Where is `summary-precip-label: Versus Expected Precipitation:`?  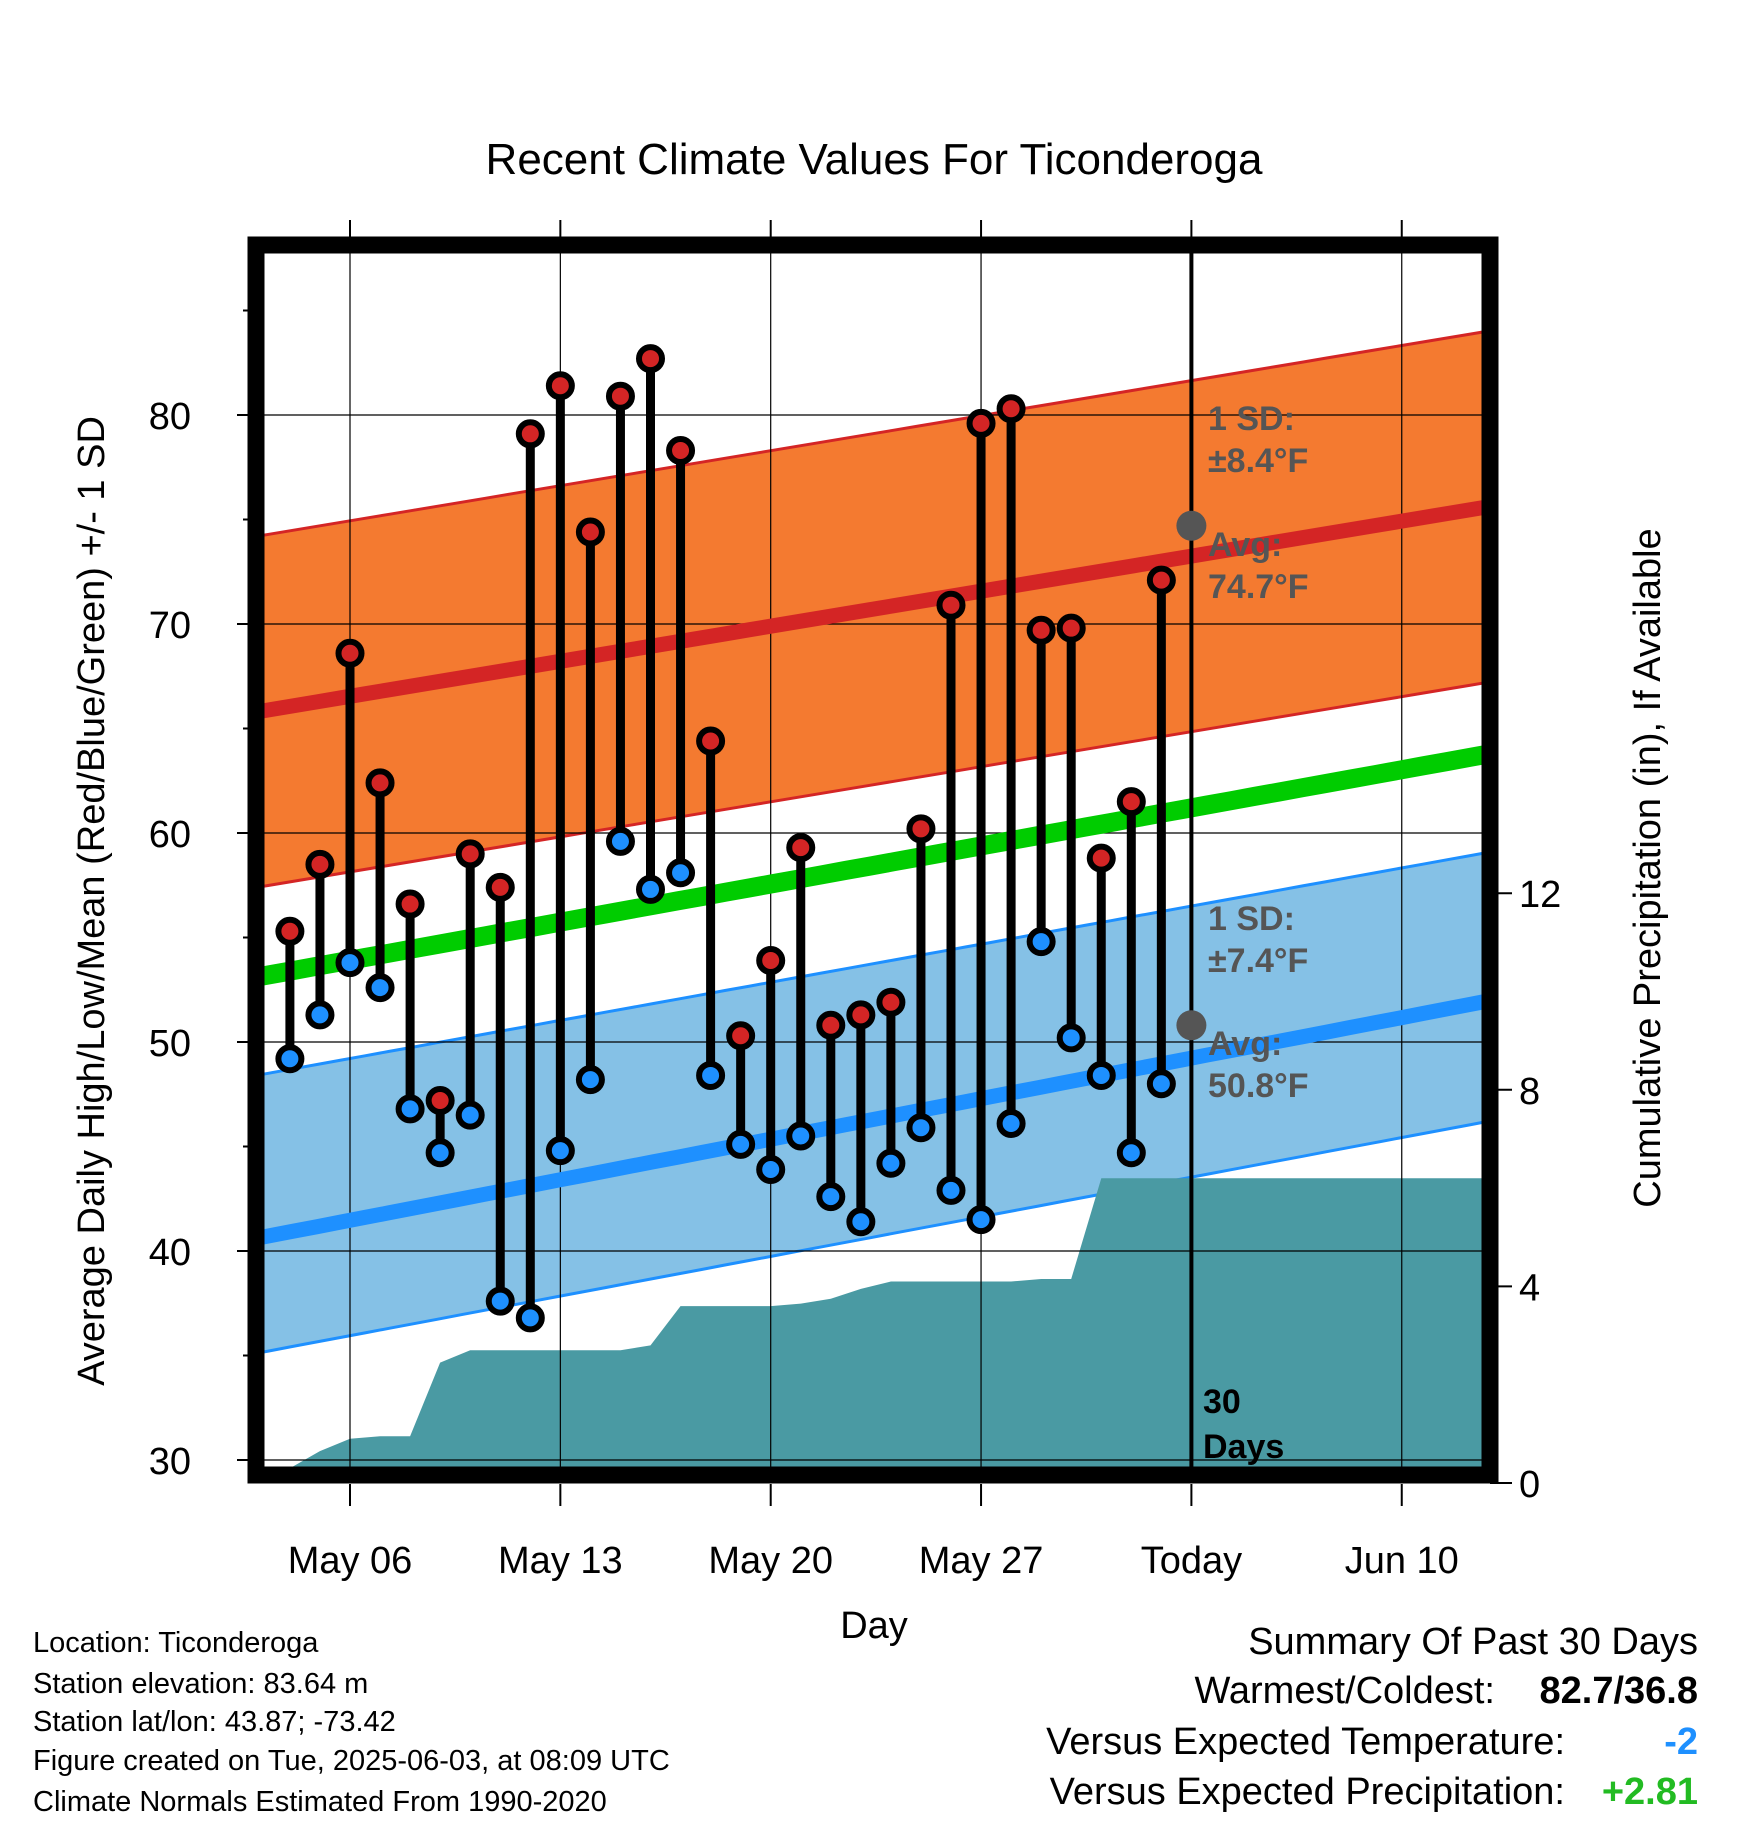
summary-precip-label: Versus Expected Precipitation: is located at coordinates (1307, 1792).